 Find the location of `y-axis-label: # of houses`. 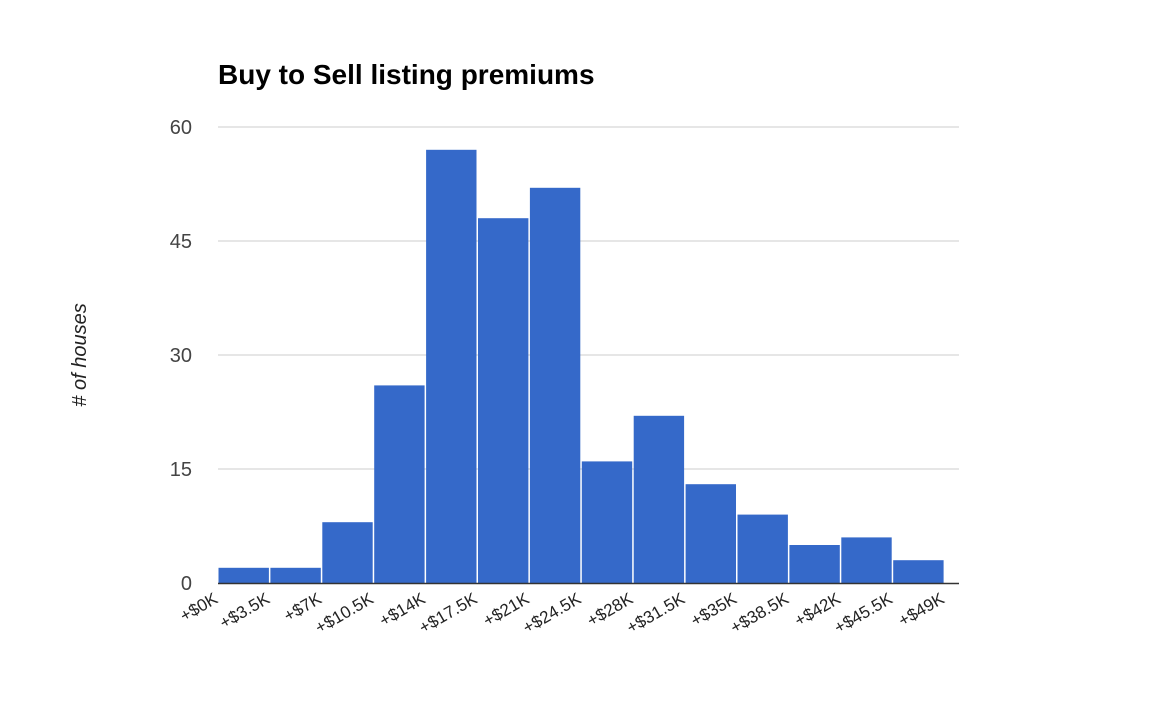

y-axis-label: # of houses is located at coordinates (80, 354).